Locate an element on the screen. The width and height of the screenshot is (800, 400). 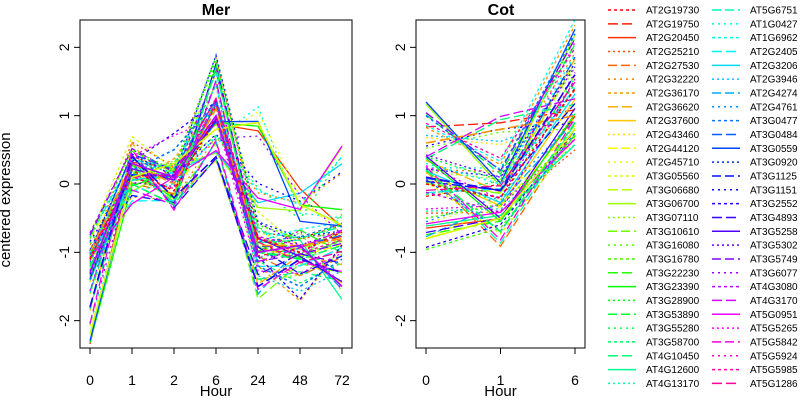
legend-label: AT3G1125 is located at coordinates (773, 176).